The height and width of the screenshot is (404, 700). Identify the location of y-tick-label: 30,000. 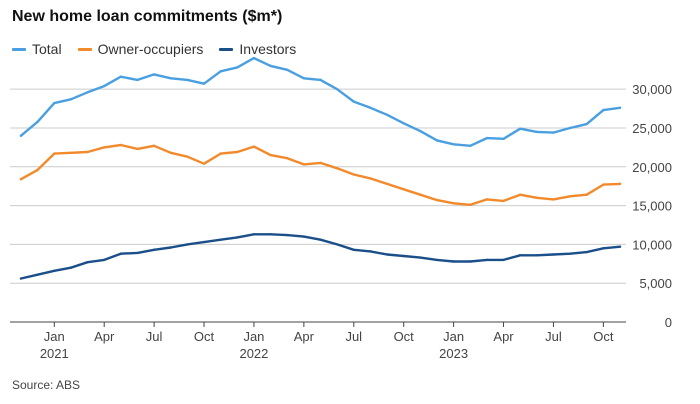
(652, 89).